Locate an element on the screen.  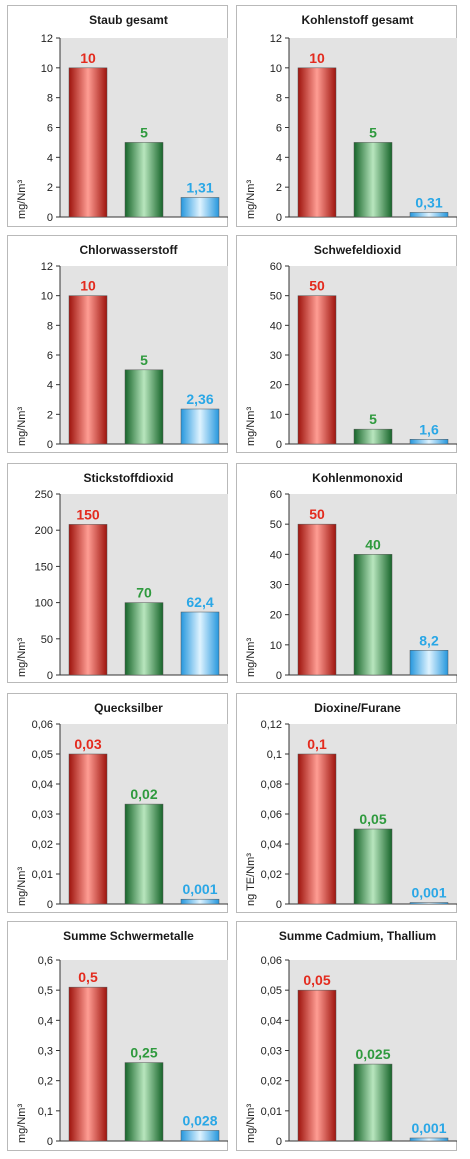
bar-value-label: 0,5 is located at coordinates (88, 977).